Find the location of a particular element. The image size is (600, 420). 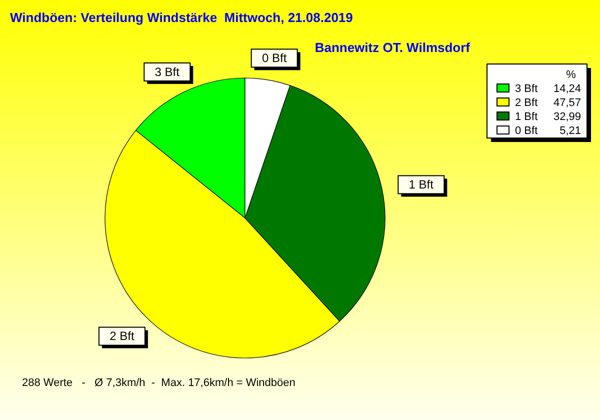

slice-label: 1 Bft is located at coordinates (421, 185).